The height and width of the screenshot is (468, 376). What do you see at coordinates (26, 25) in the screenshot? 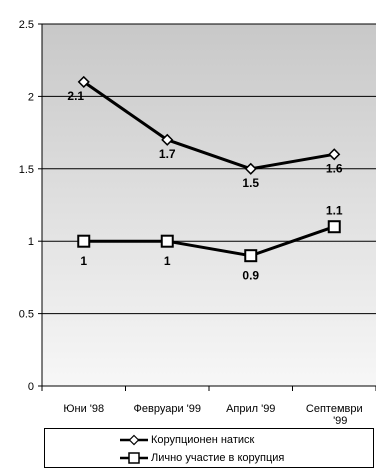
I see `y-tick-label: 2.5` at bounding box center [26, 25].